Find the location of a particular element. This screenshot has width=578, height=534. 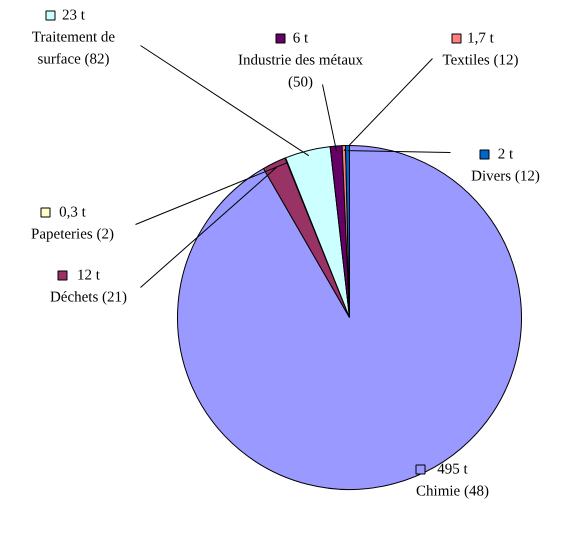

legend-label: Déchets (21) is located at coordinates (89, 298).